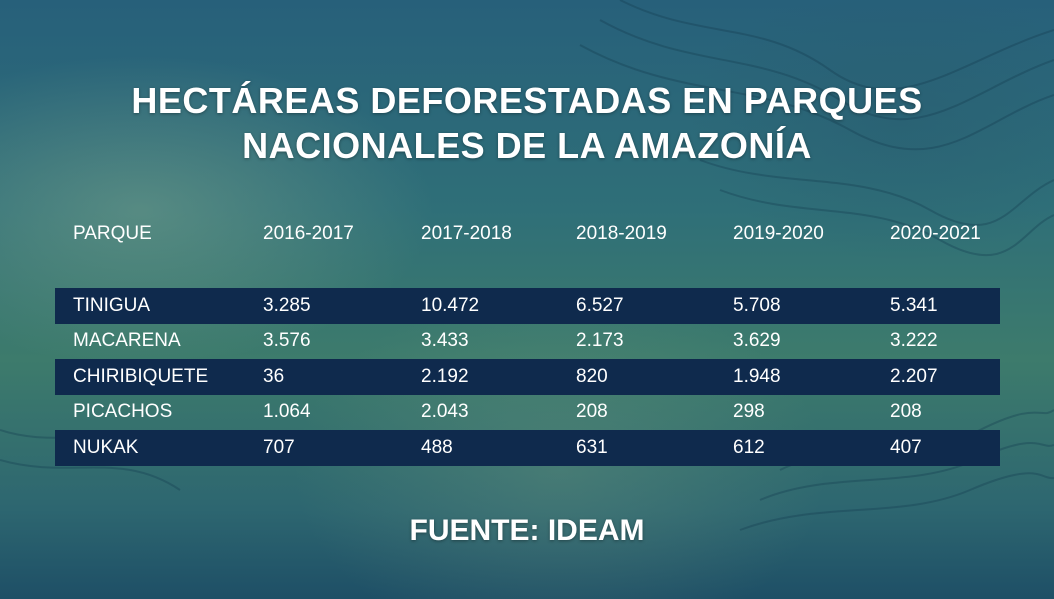 This screenshot has height=599, width=1054. What do you see at coordinates (906, 447) in the screenshot?
I see `table-cell: 407` at bounding box center [906, 447].